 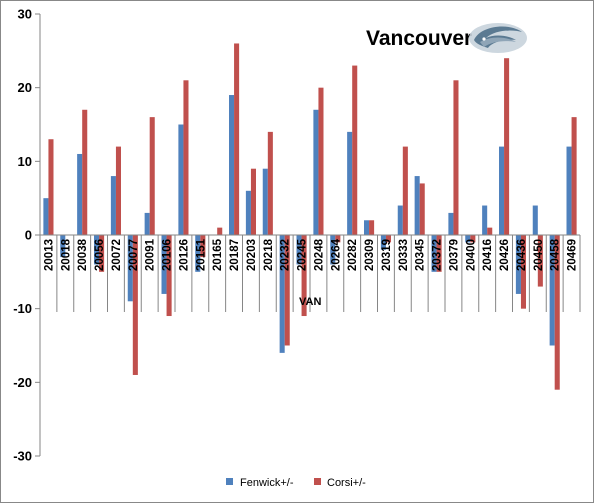 I want to click on x-category-label: 20232, so click(x=286, y=255).